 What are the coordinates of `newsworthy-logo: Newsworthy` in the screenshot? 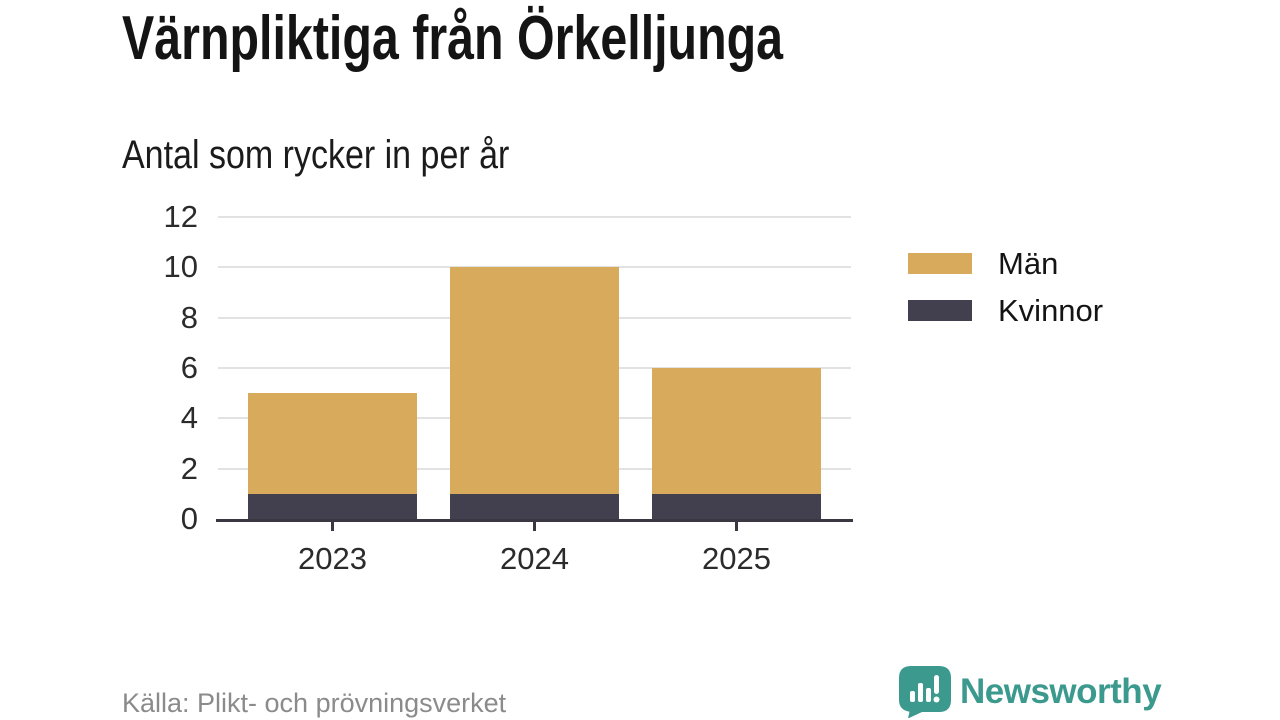 It's located at (1030, 692).